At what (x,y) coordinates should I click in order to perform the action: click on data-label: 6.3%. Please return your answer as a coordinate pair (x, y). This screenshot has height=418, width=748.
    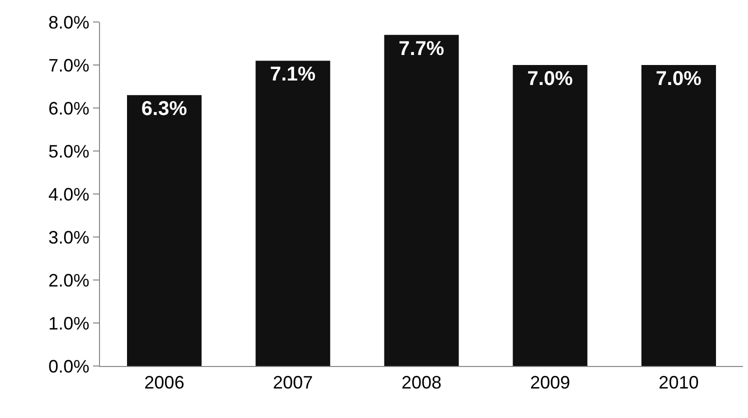
    Looking at the image, I should click on (164, 109).